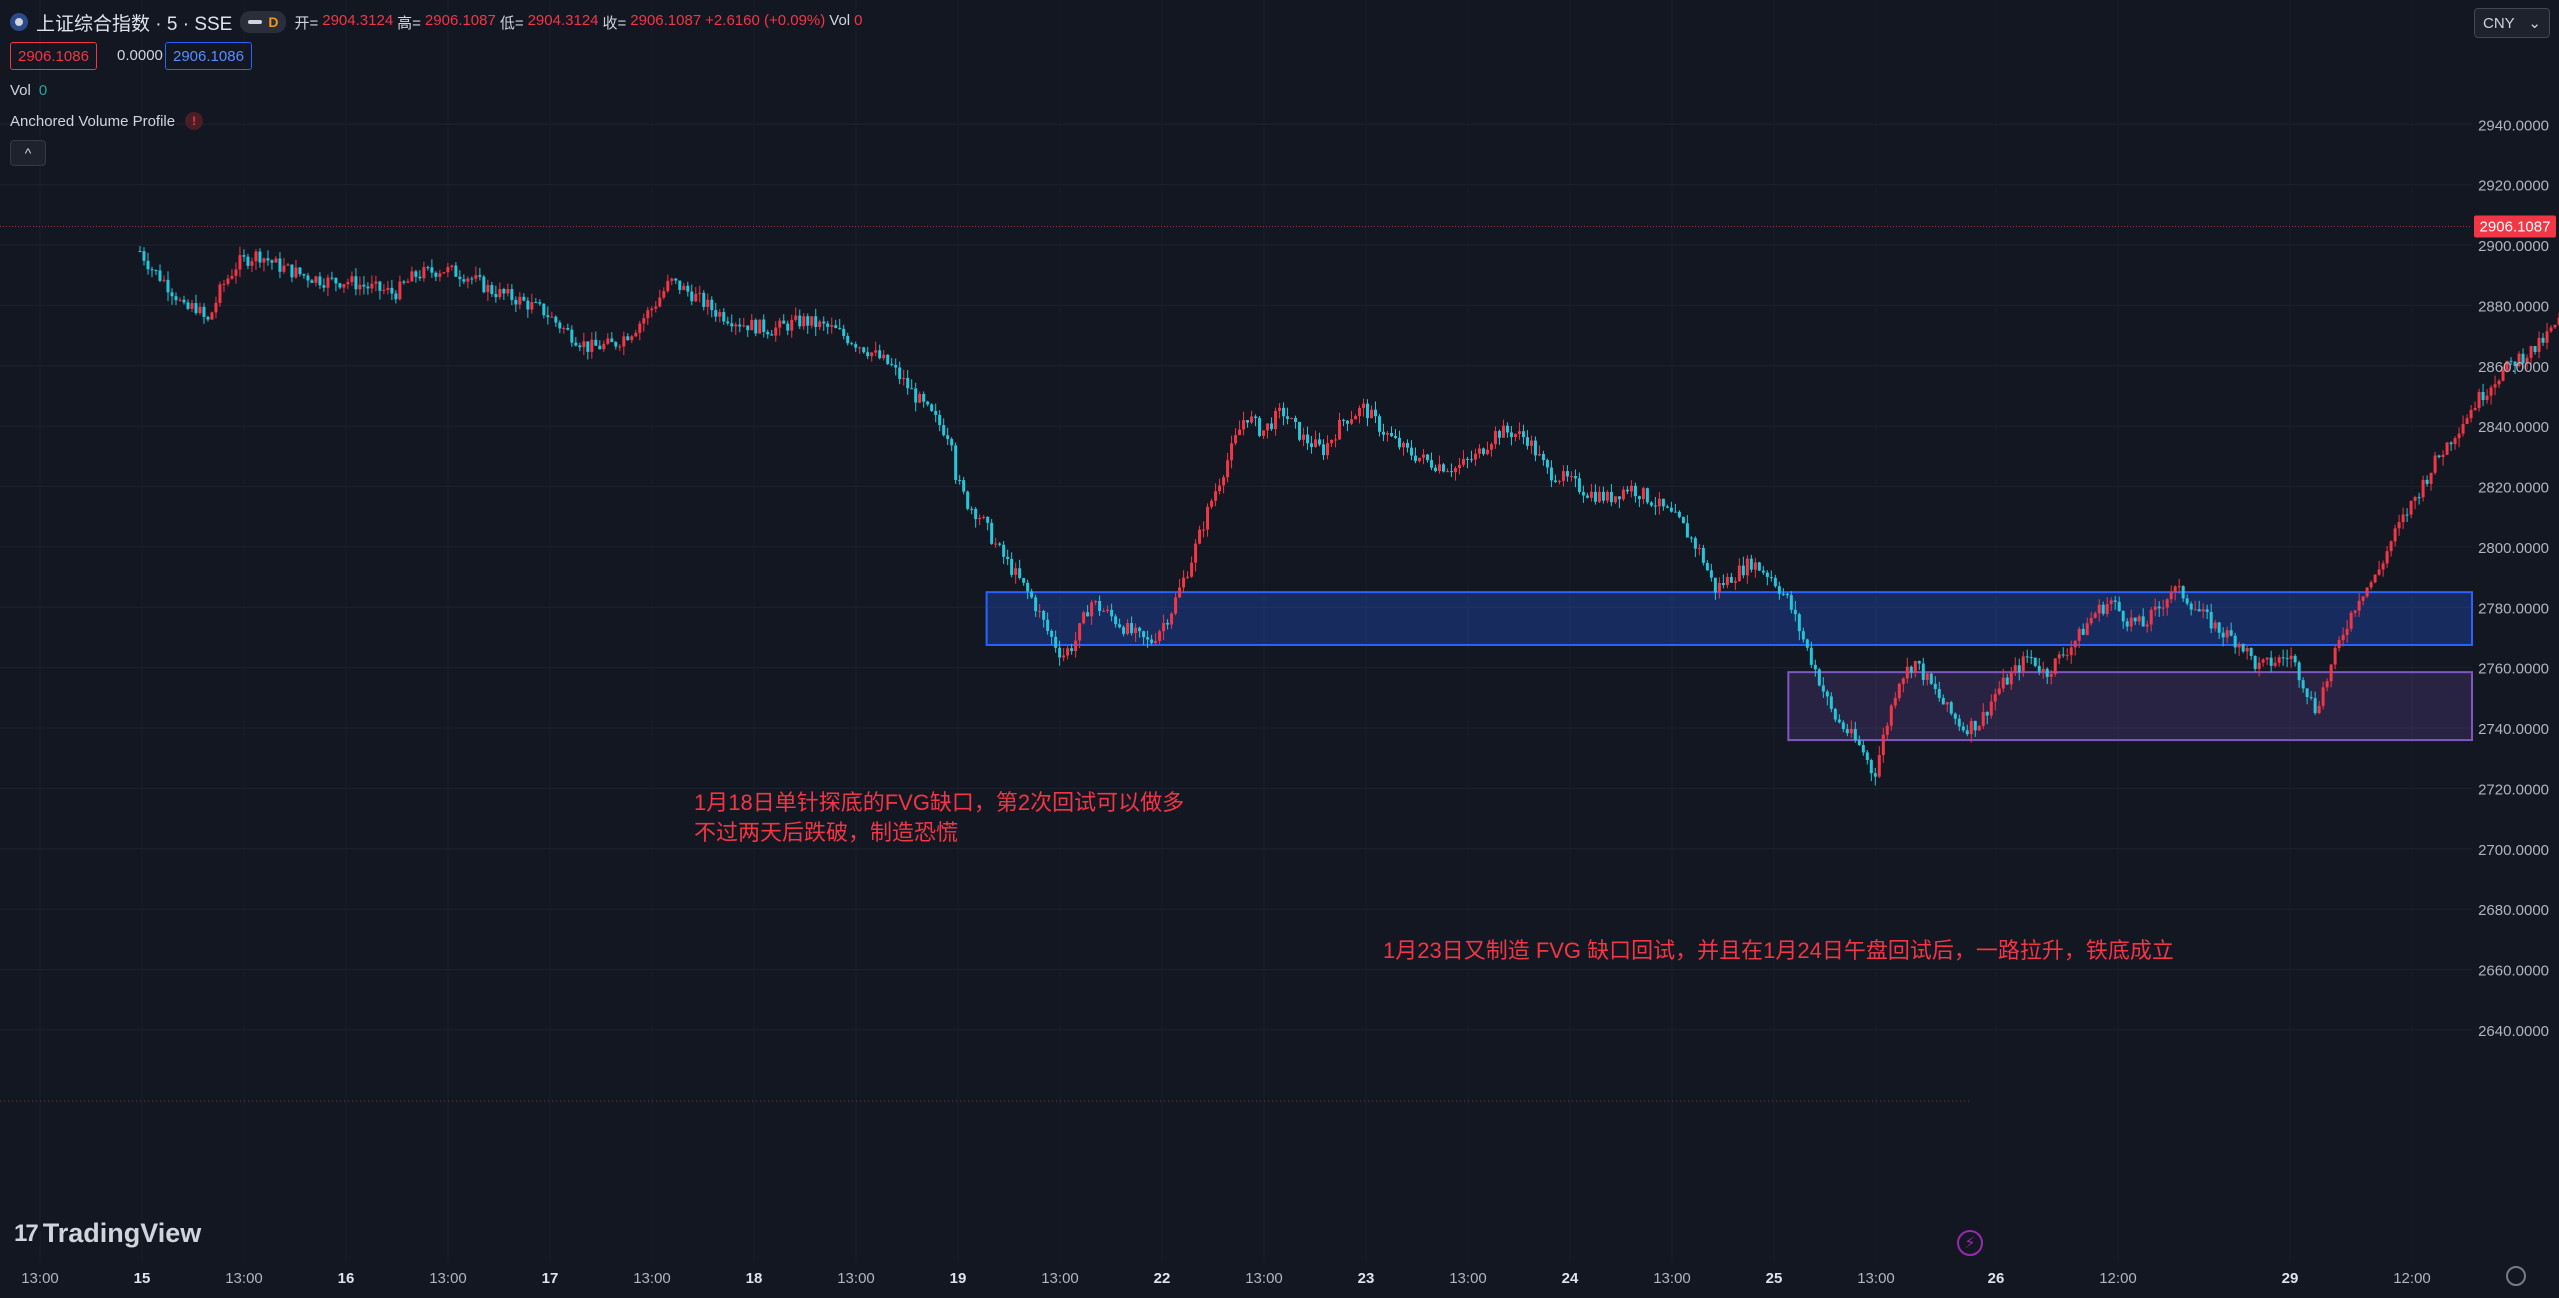  I want to click on lightning-icon: ⚡, so click(1970, 1243).